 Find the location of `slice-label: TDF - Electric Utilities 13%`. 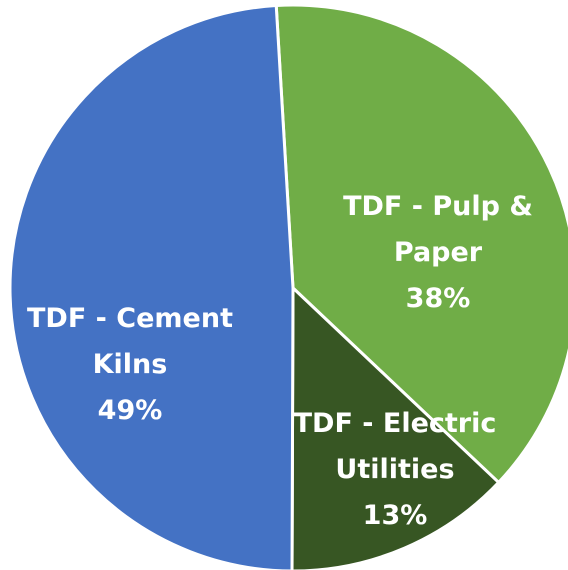

slice-label: TDF - Electric Utilities 13% is located at coordinates (395, 470).